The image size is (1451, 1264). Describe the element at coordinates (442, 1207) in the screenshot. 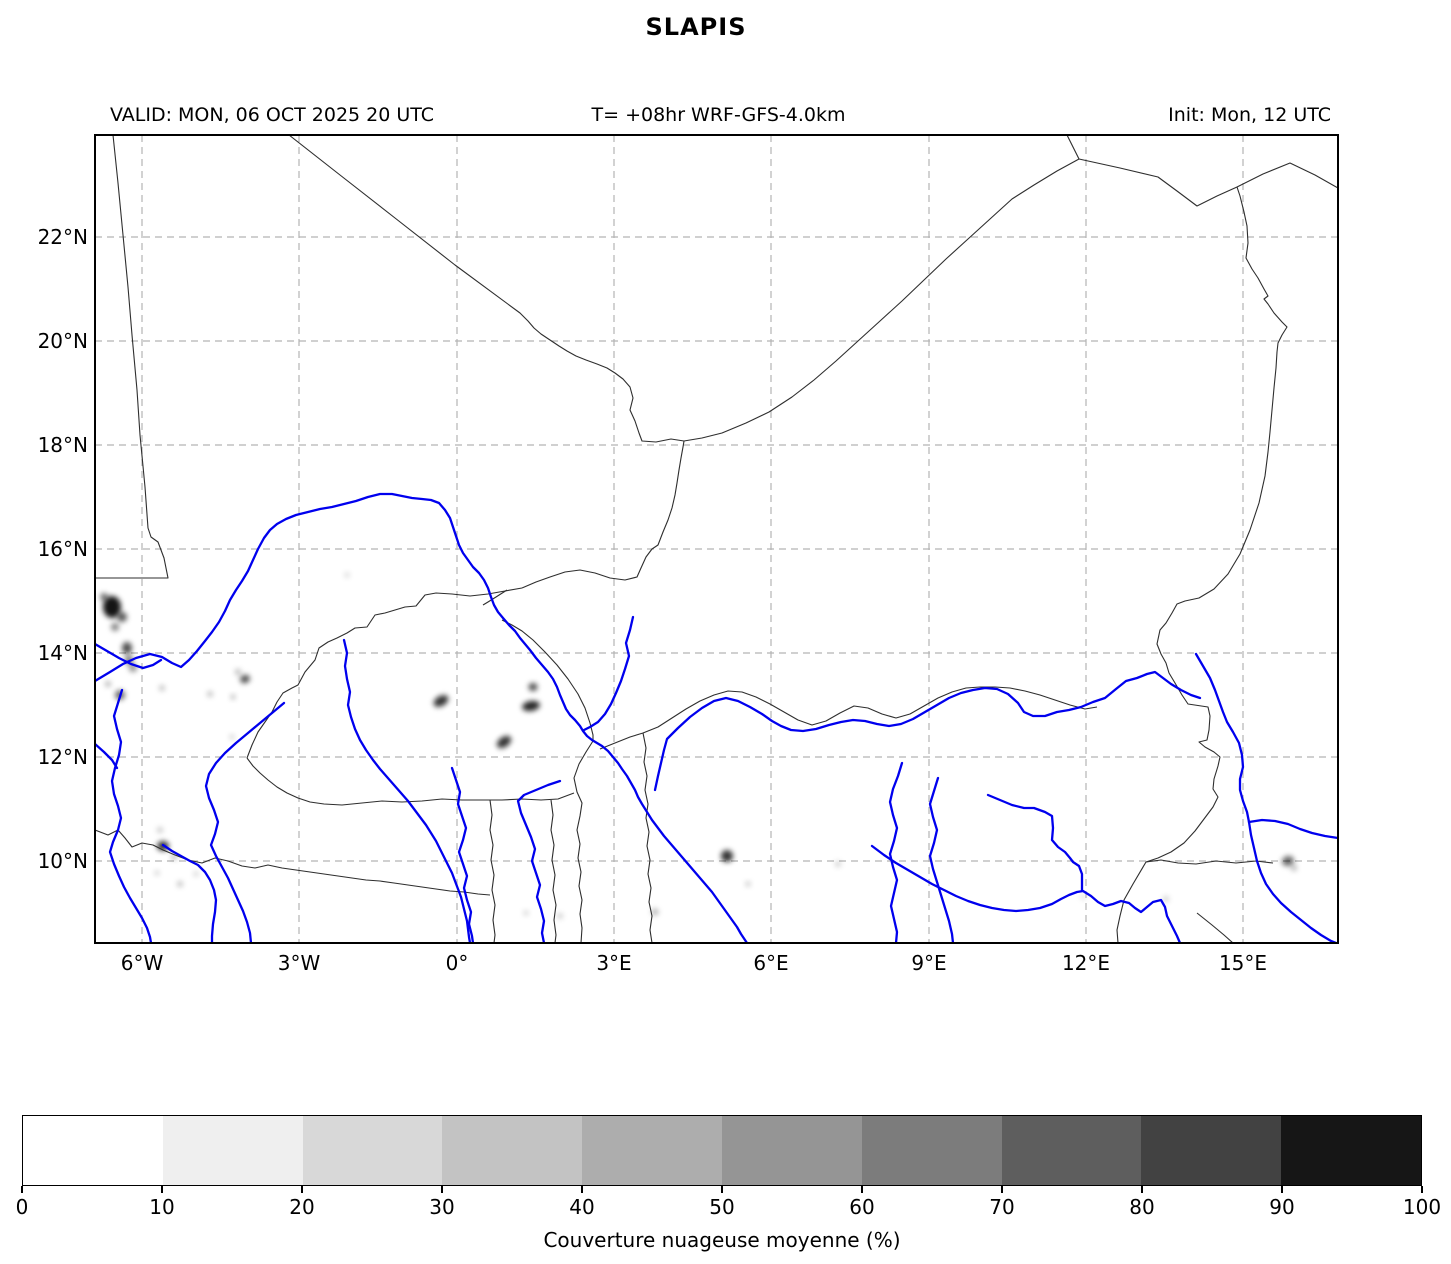

I see `colorbar-tick-label: 30` at that location.